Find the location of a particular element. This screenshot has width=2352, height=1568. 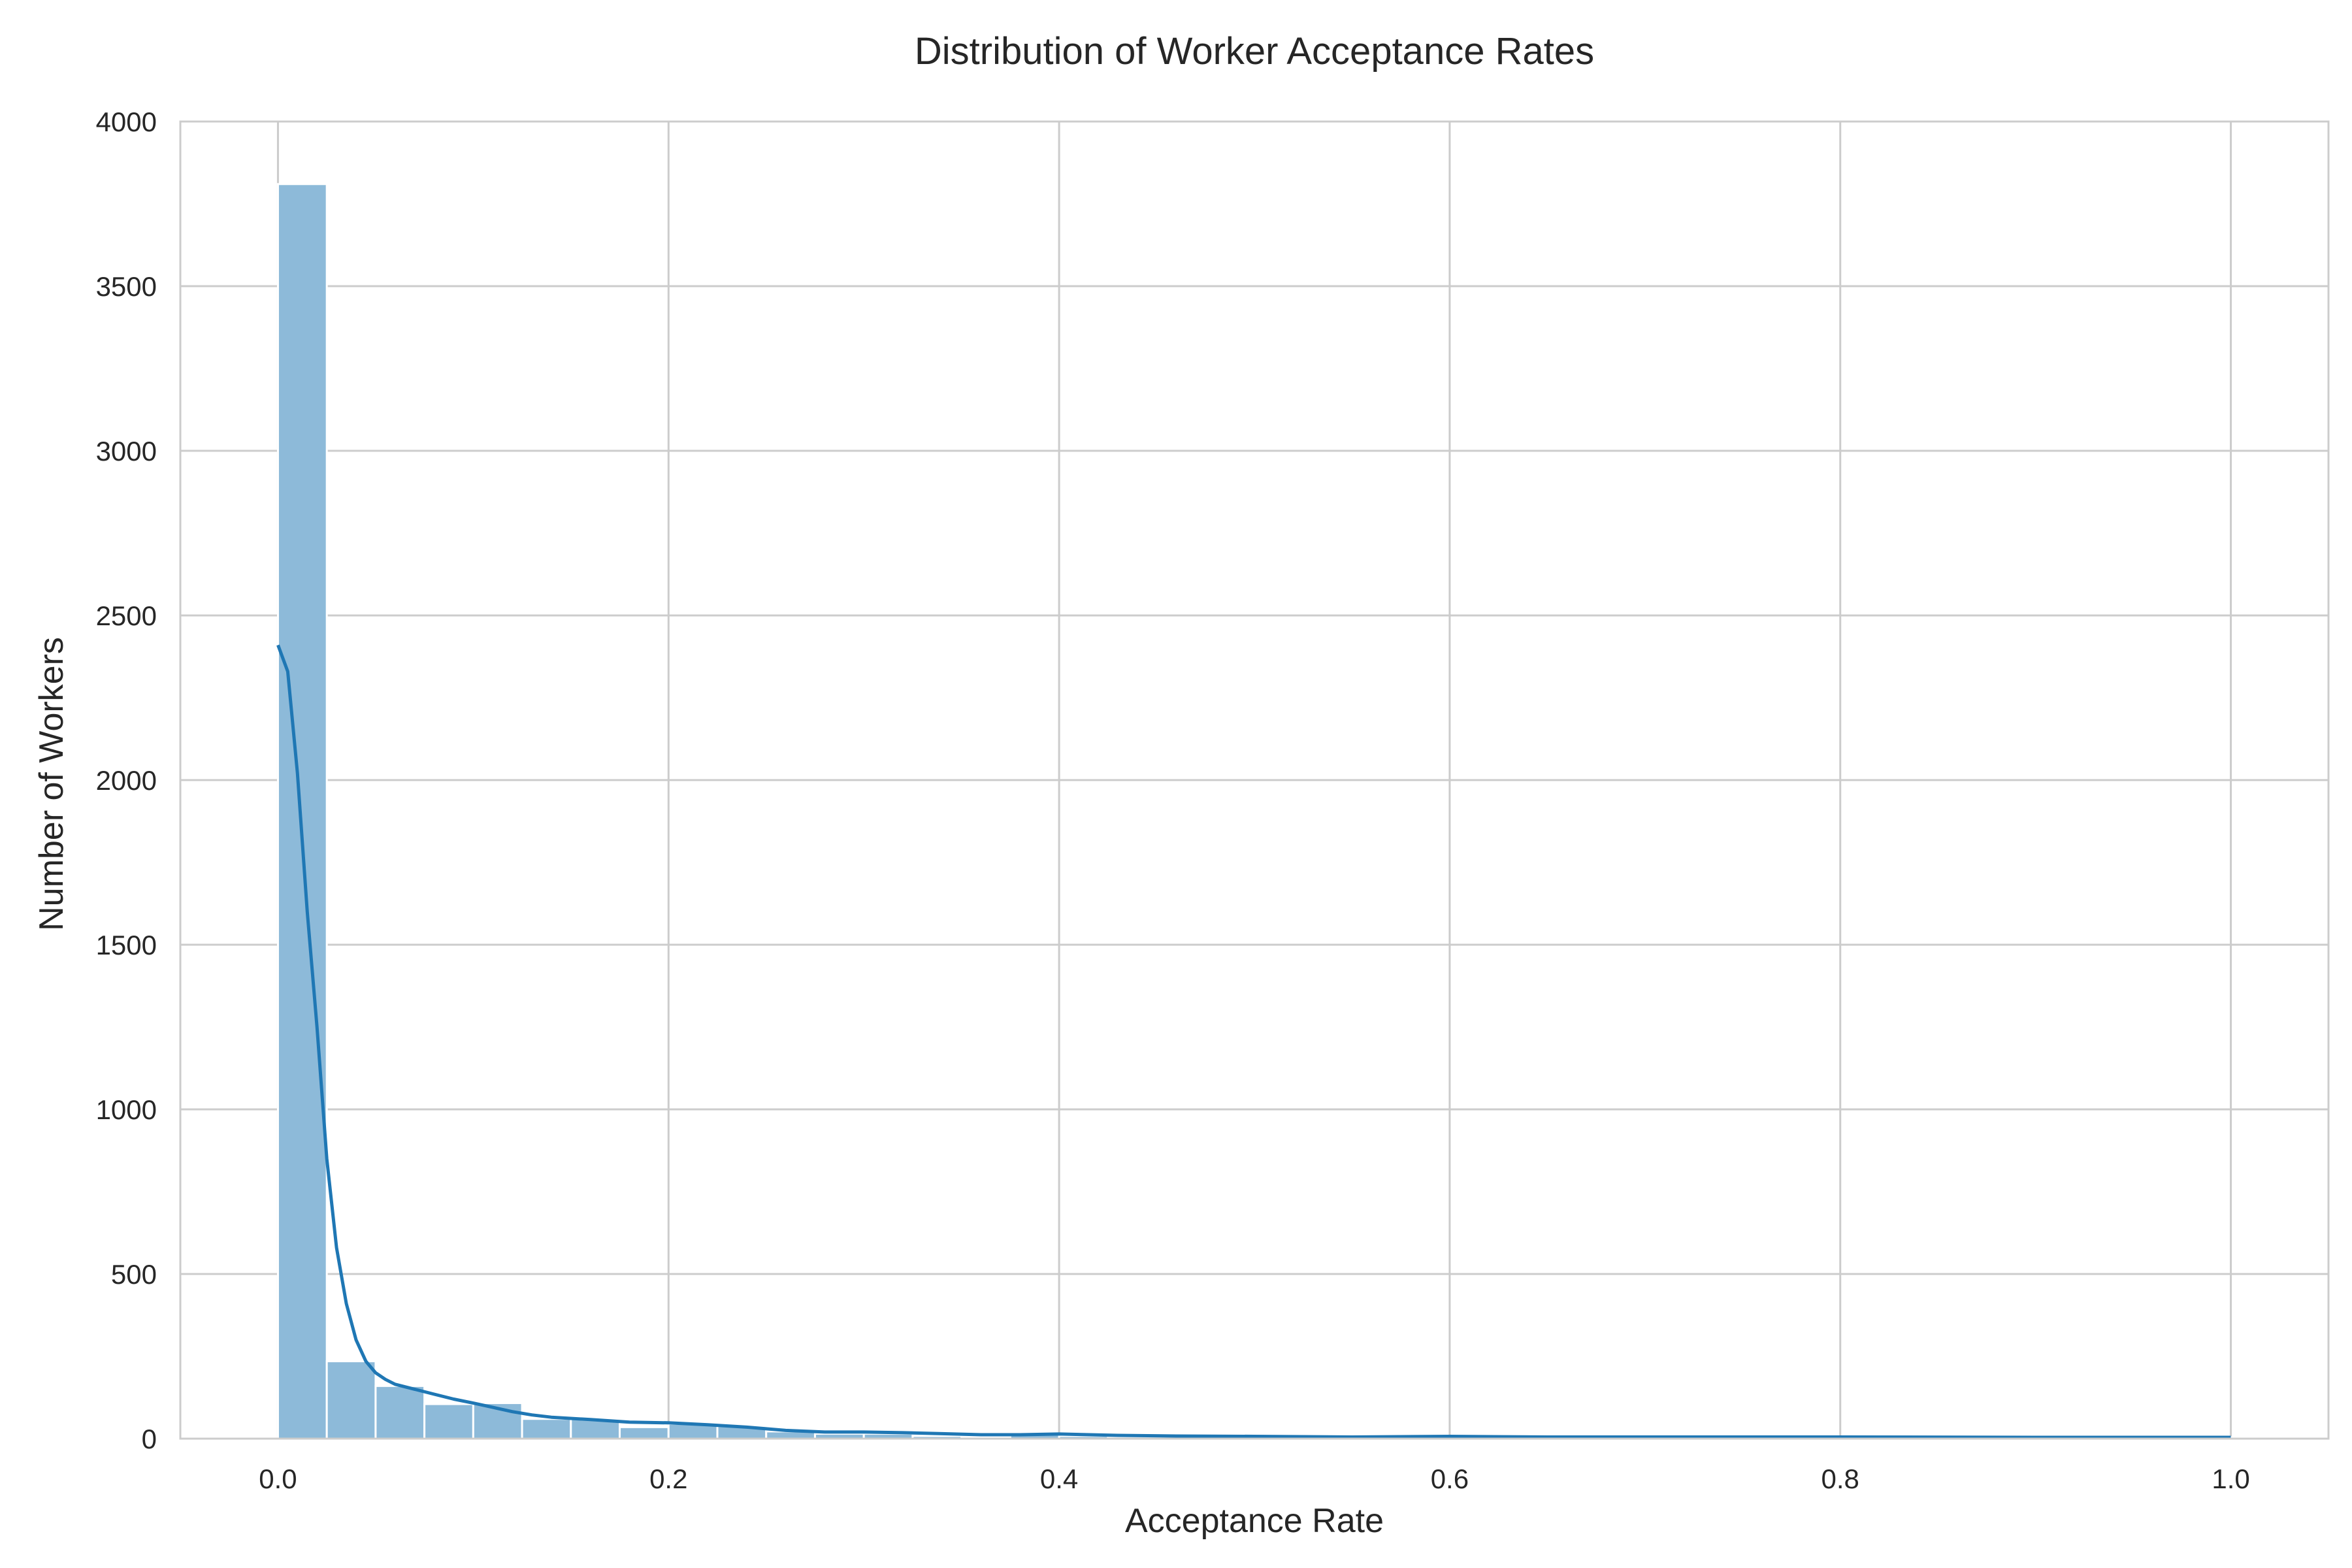

x-tick-label: 0.4 is located at coordinates (1059, 1478).